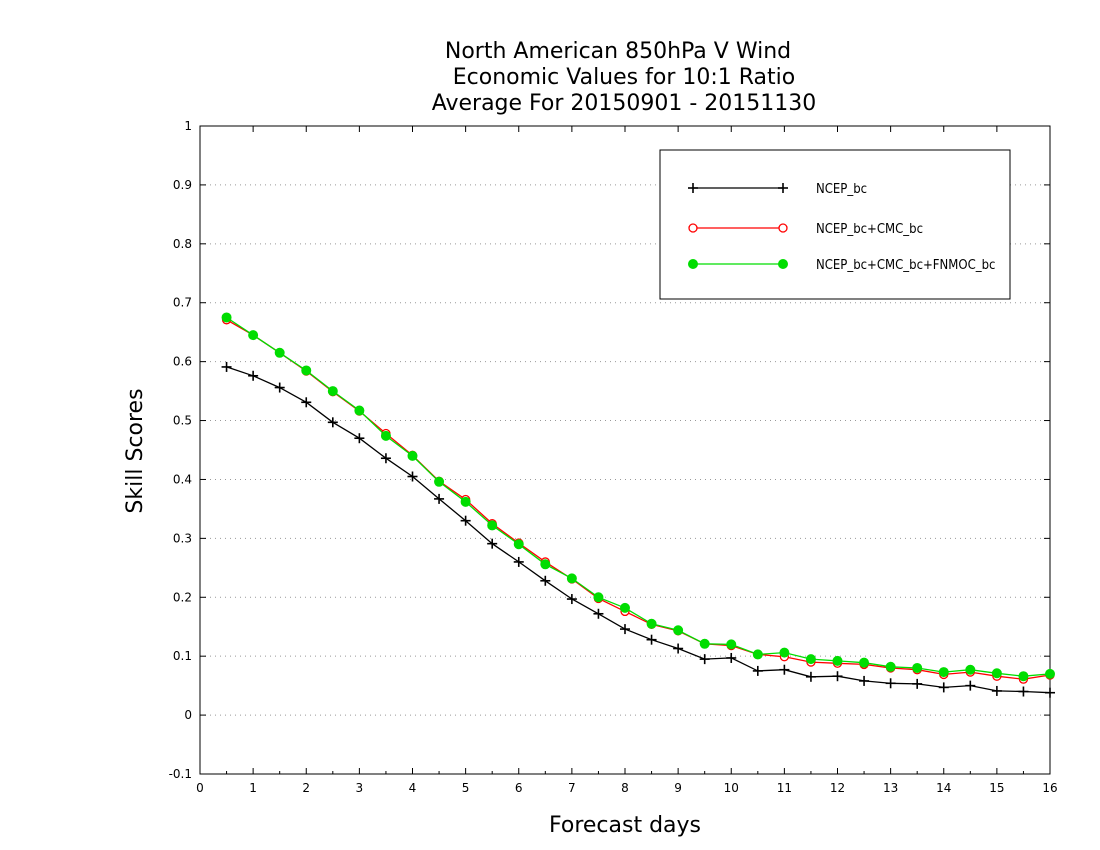 Image resolution: width=1100 pixels, height=850 pixels. I want to click on x-tick-label: 4, so click(413, 788).